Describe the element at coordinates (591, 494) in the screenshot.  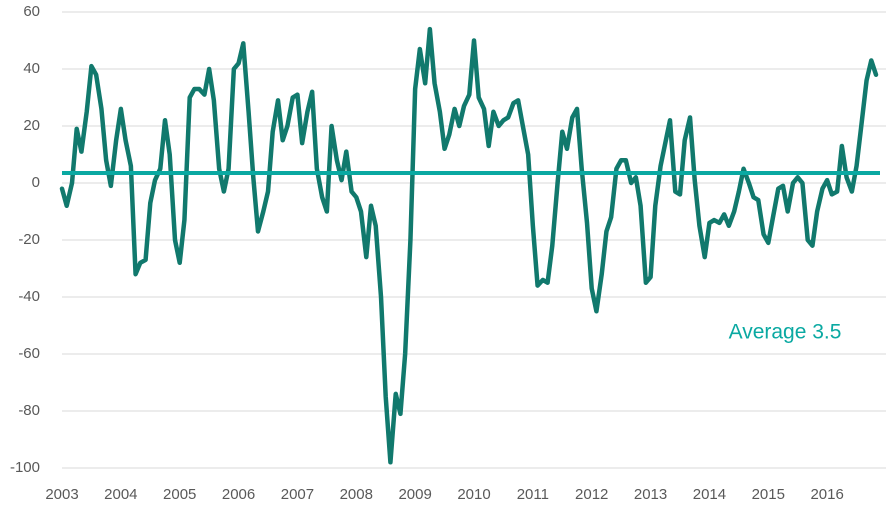
I see `x-tick-label: 2012` at that location.